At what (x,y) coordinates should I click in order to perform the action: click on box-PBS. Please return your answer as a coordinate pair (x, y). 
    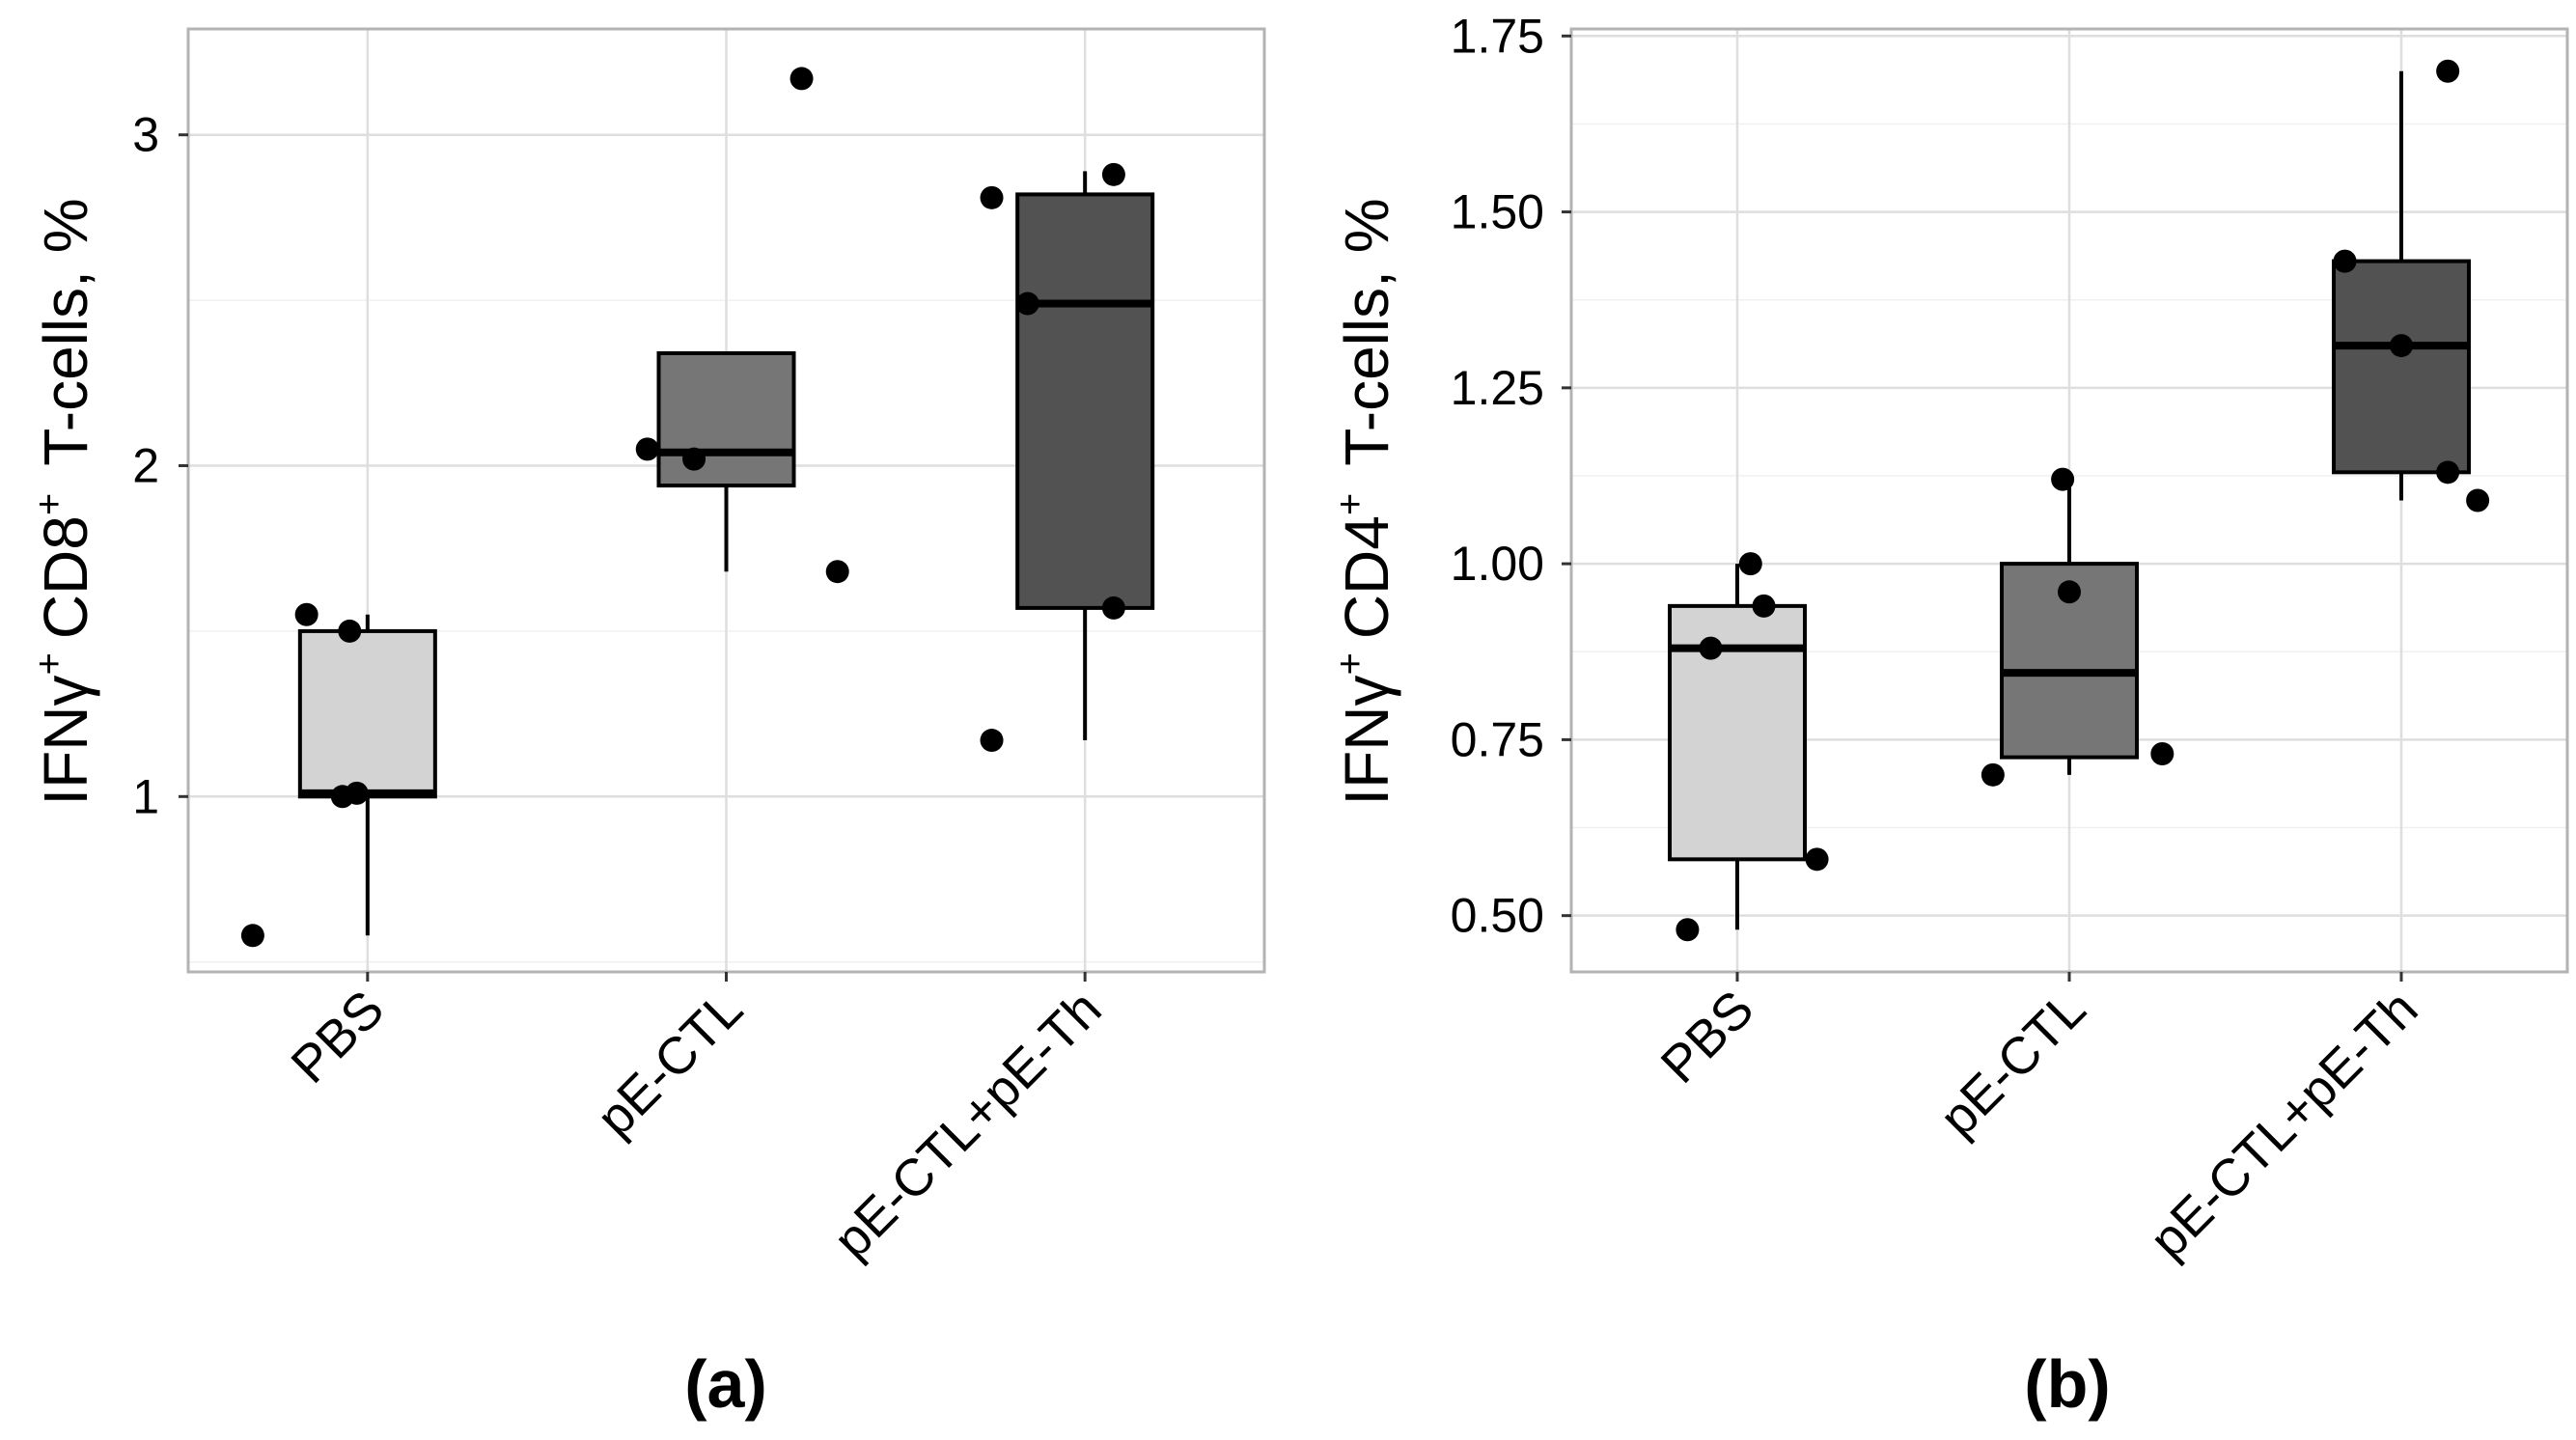
    Looking at the image, I should click on (1737, 747).